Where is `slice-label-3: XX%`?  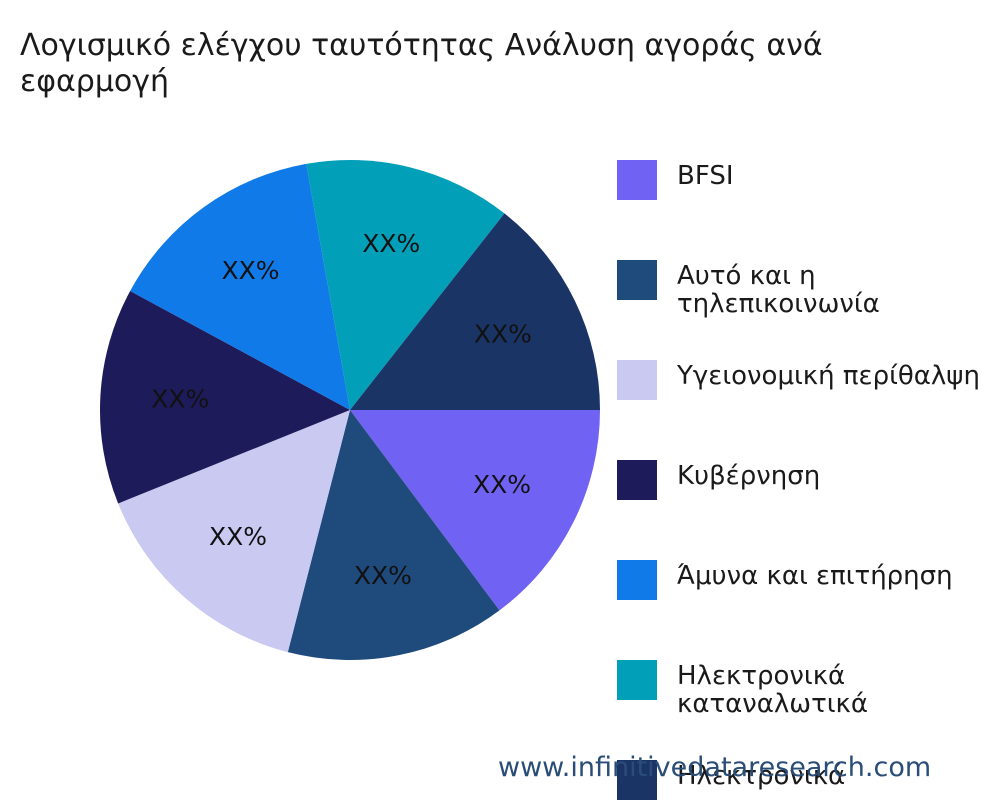
slice-label-3: XX% is located at coordinates (180, 398).